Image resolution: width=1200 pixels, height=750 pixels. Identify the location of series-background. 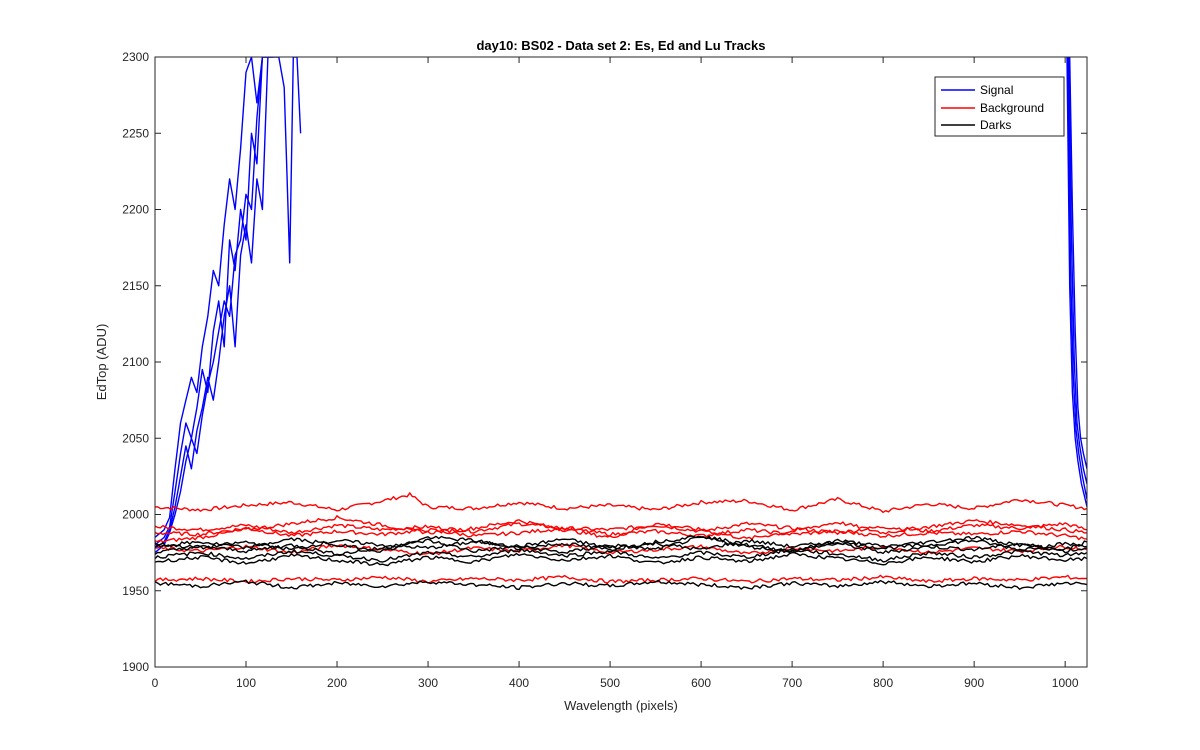
(621, 538).